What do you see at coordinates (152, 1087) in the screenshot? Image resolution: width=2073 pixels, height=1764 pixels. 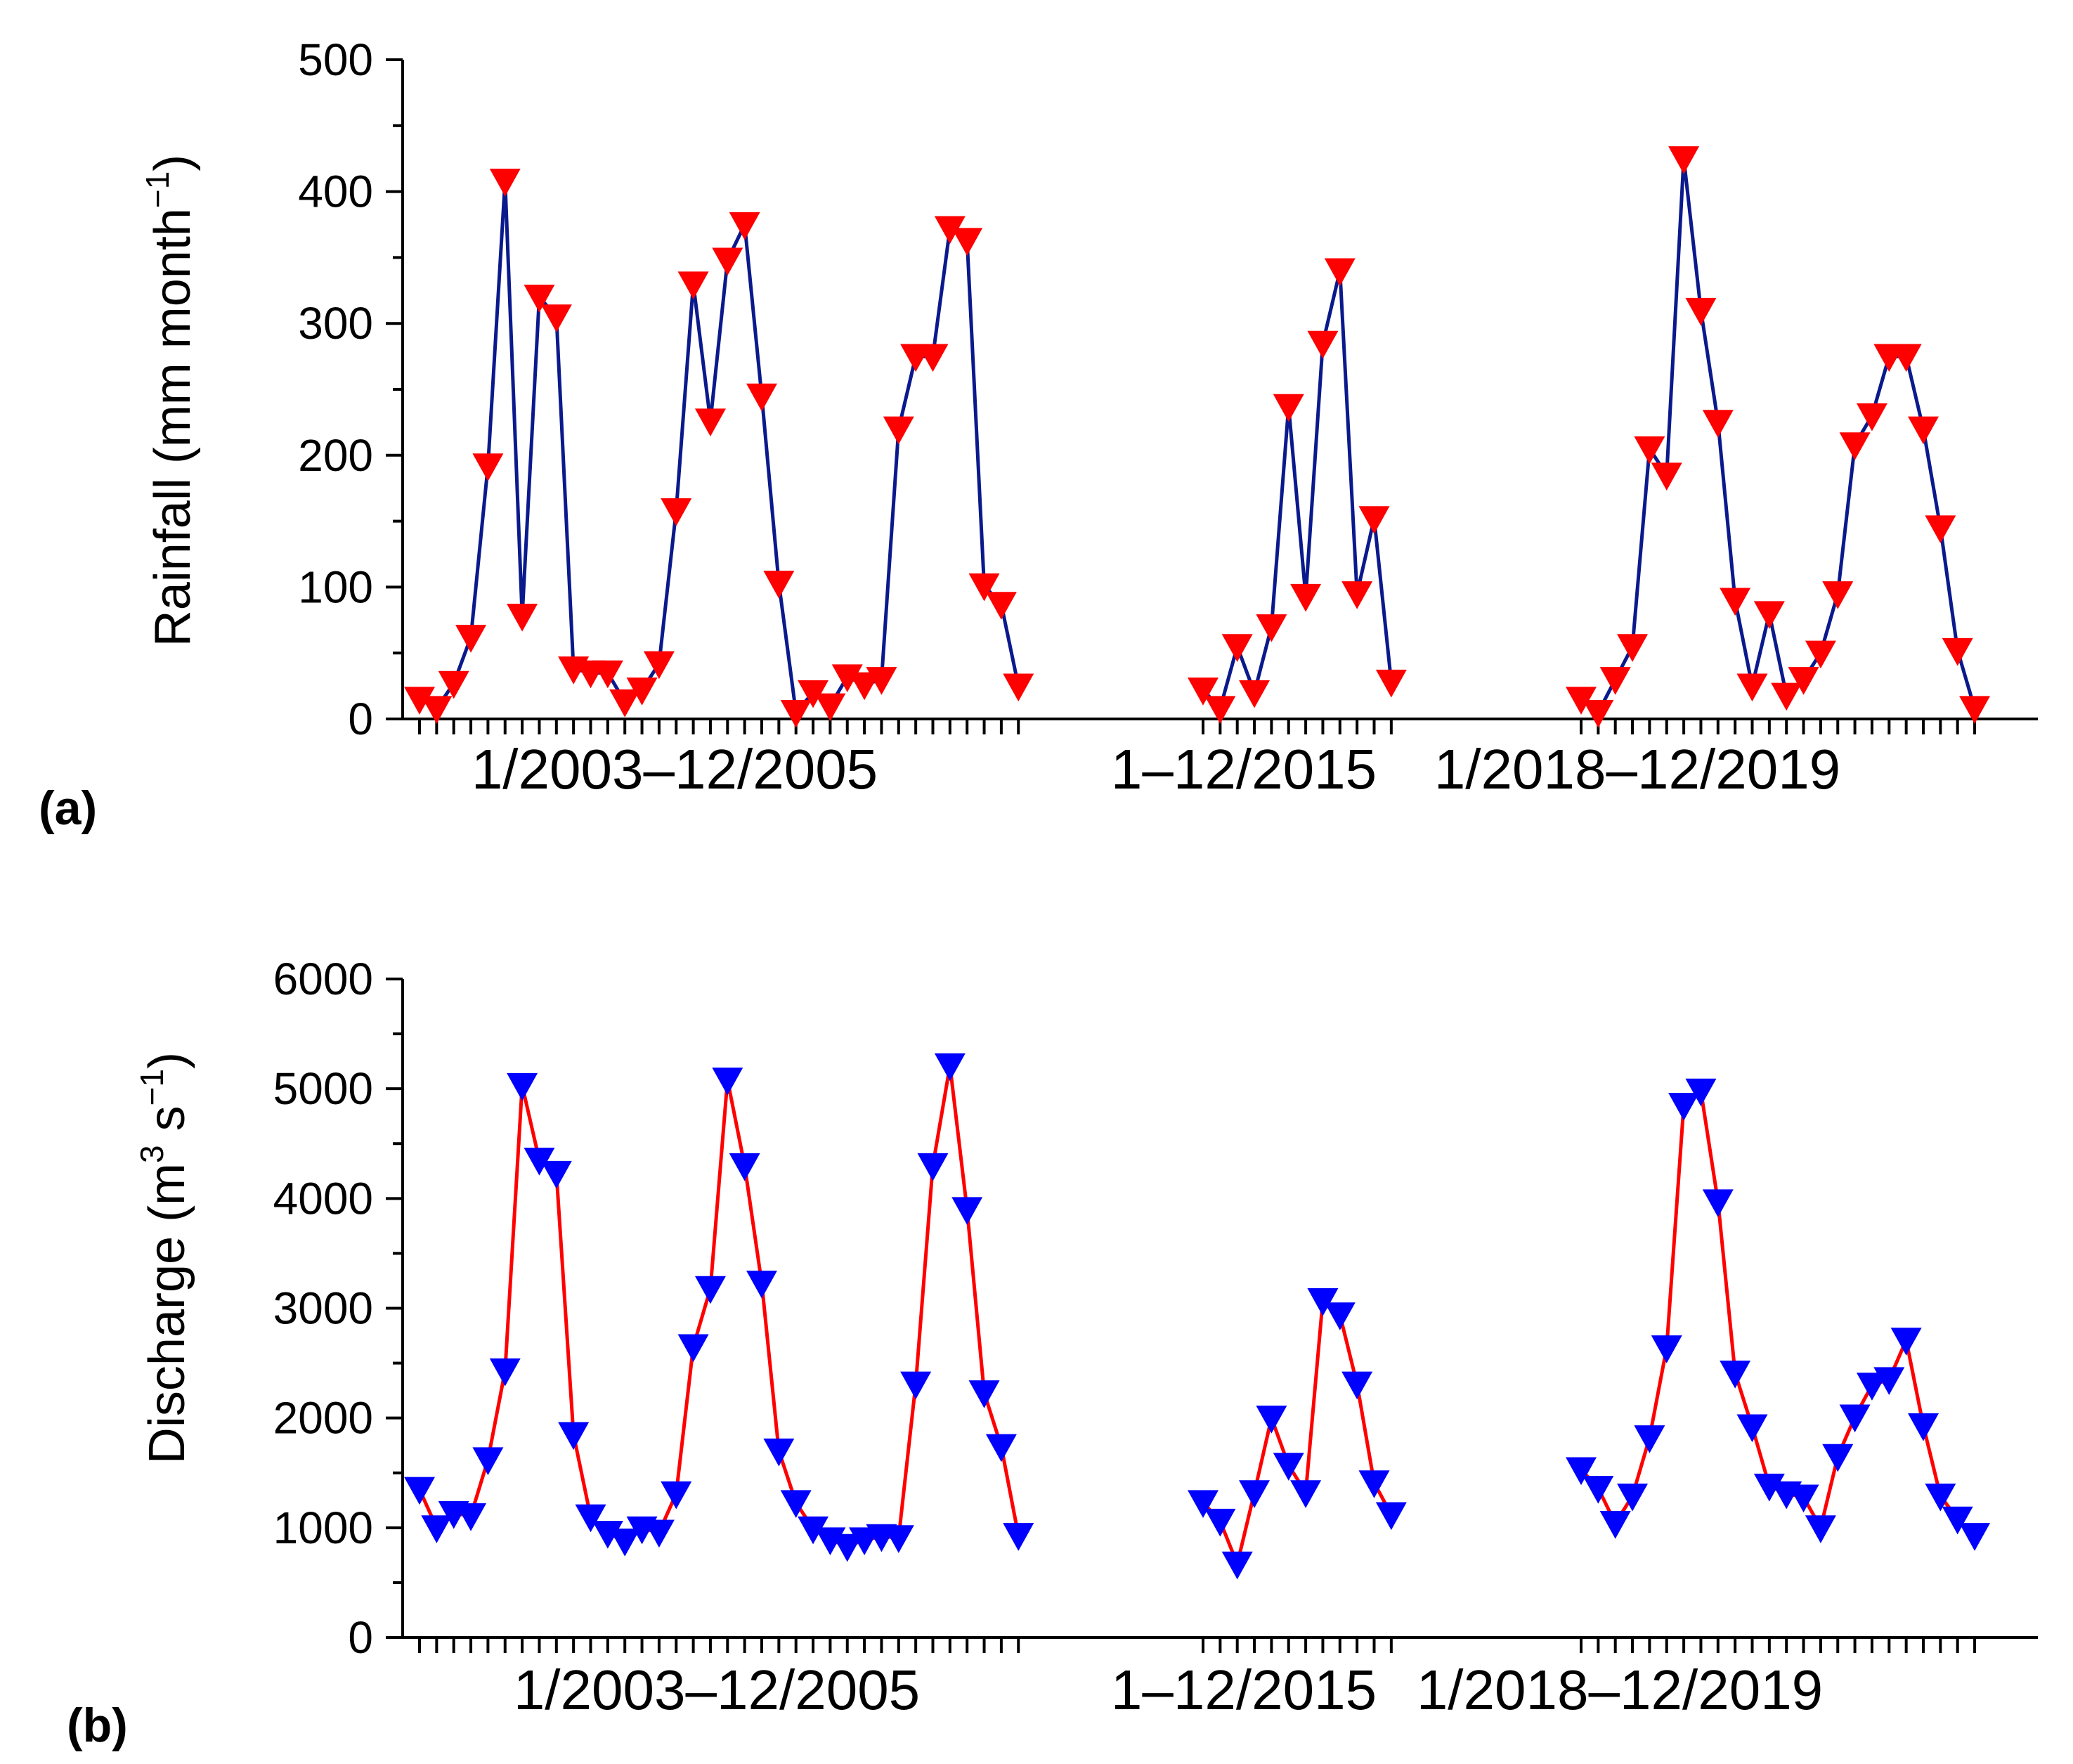 I see `discharge-y-title-sup2: −1` at bounding box center [152, 1087].